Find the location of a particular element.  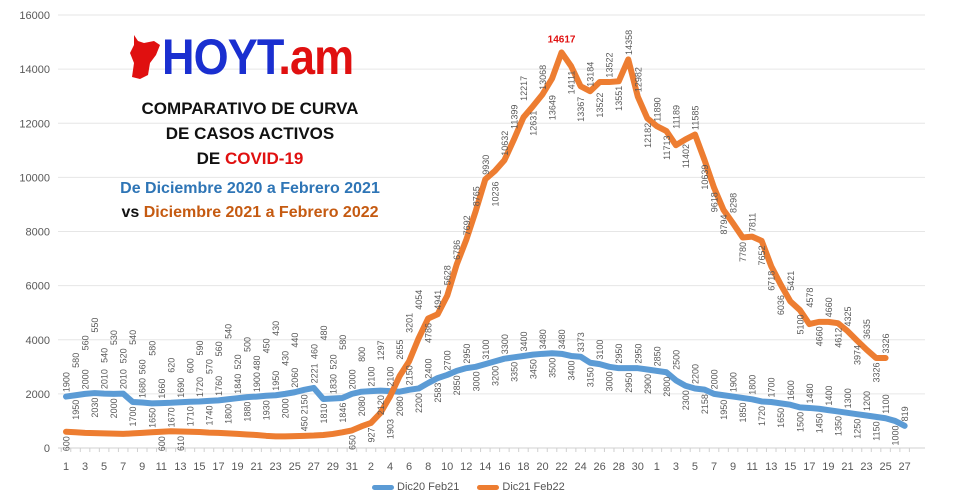

data-label: 927 is located at coordinates (371, 434).